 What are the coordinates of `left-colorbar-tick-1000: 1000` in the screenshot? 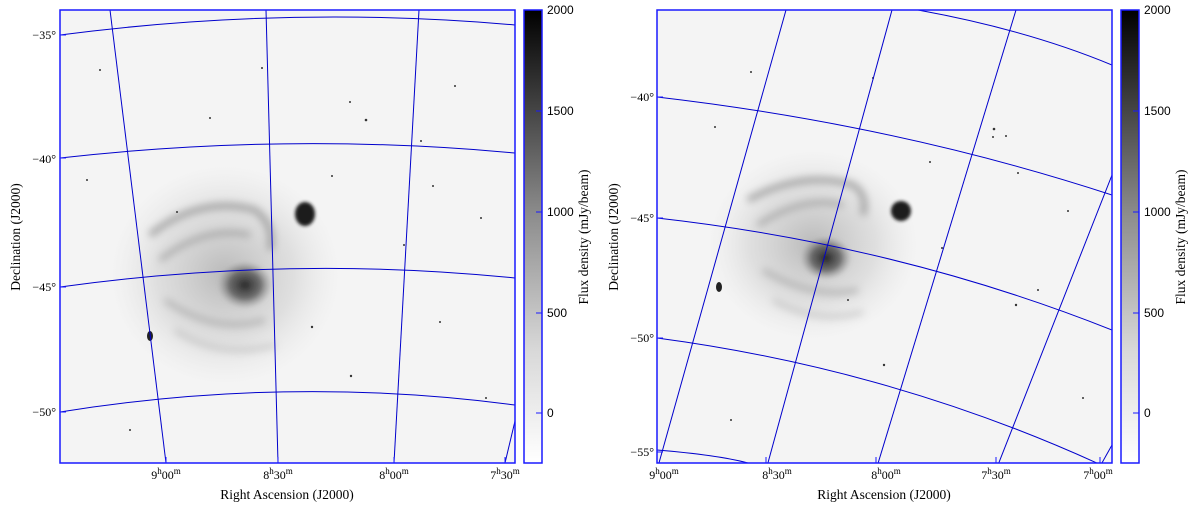 It's located at (560, 212).